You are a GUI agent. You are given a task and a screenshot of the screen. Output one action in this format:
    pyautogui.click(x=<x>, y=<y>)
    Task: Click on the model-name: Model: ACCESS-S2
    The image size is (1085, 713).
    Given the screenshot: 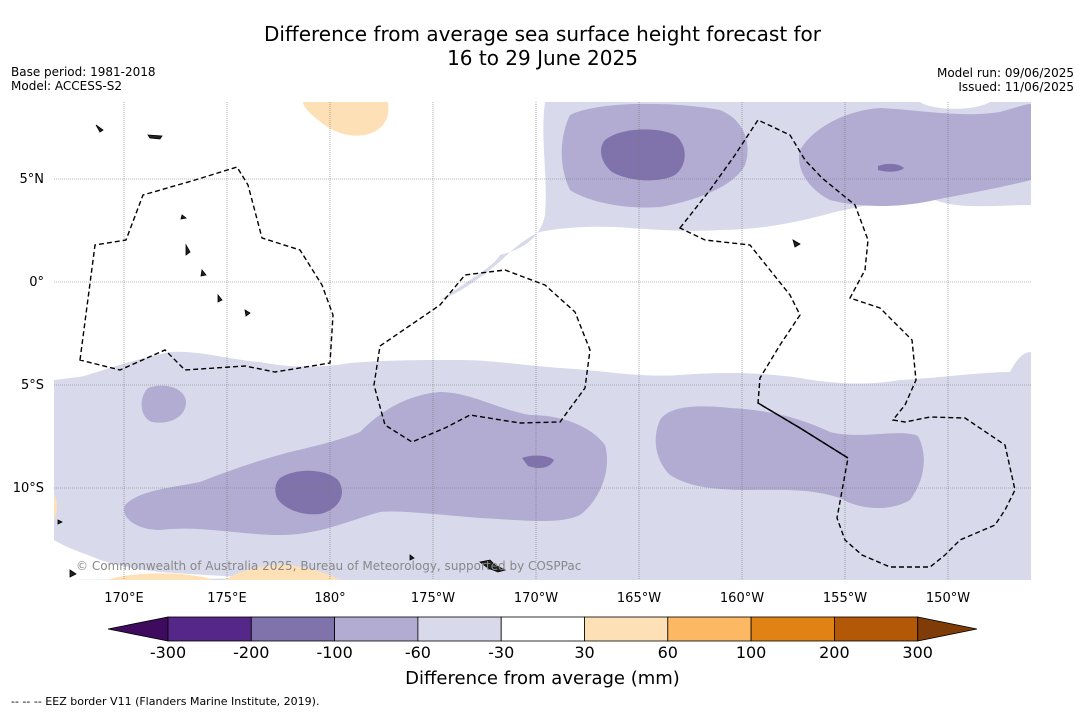 What is the action you would take?
    pyautogui.click(x=67, y=86)
    